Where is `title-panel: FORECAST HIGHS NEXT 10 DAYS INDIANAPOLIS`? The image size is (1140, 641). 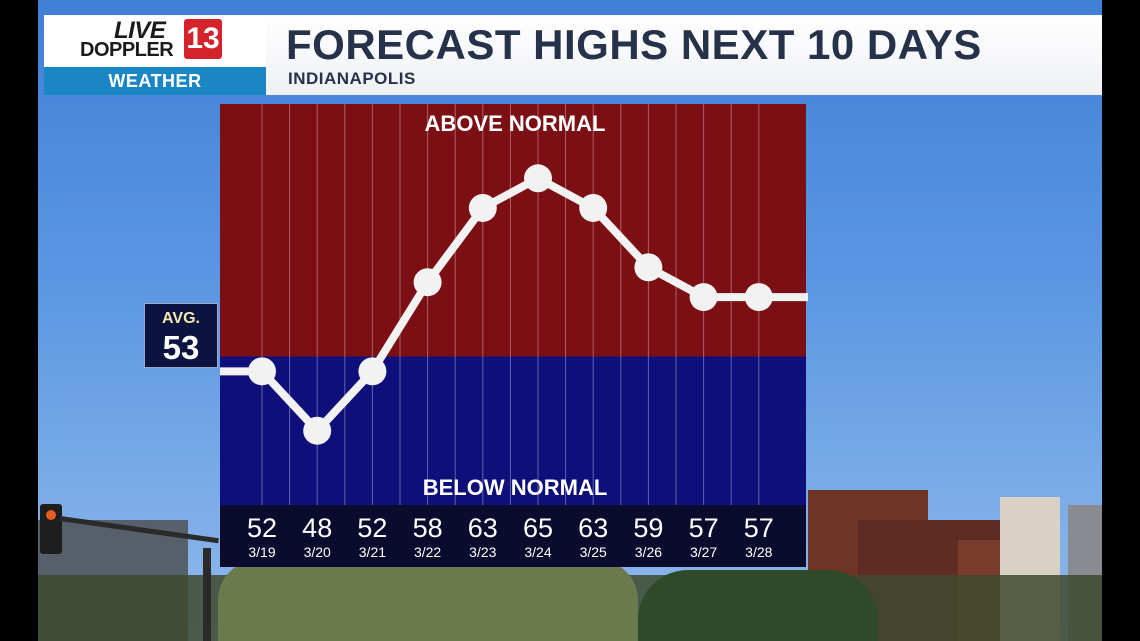 title-panel: FORECAST HIGHS NEXT 10 DAYS INDIANAPOLIS is located at coordinates (684, 55).